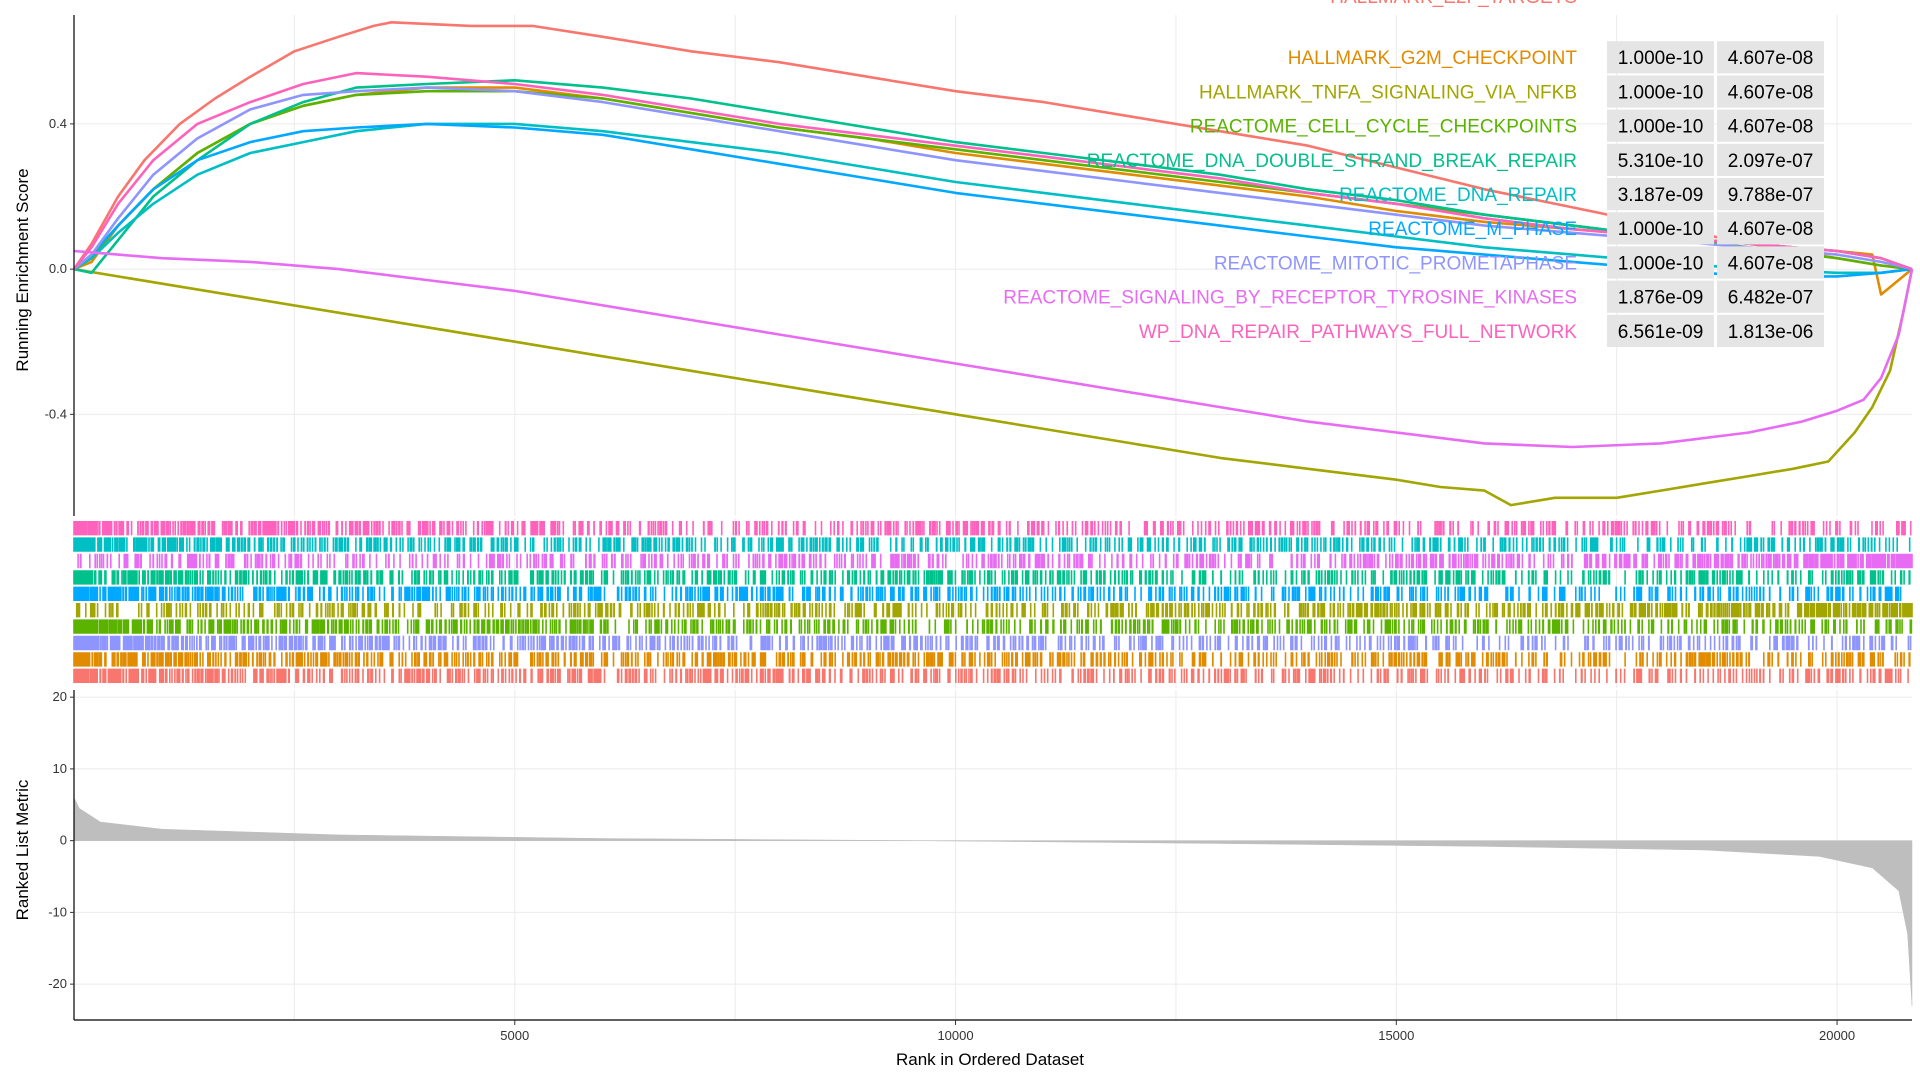  What do you see at coordinates (22, 269) in the screenshot?
I see `enrichment-y-axis-label: Running Enrichment Score` at bounding box center [22, 269].